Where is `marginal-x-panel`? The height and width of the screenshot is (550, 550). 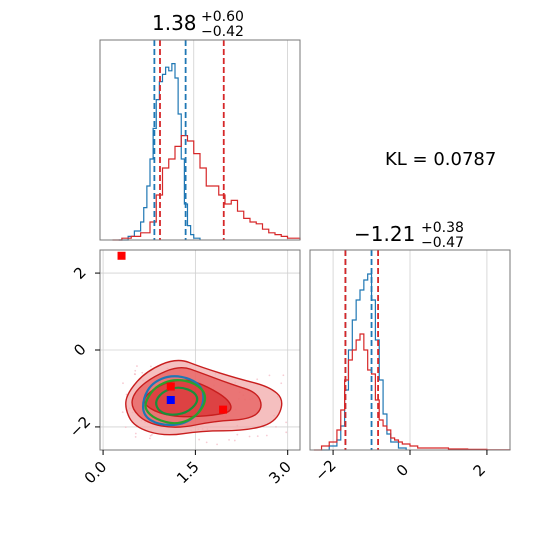
marginal-x-panel is located at coordinates (200, 140).